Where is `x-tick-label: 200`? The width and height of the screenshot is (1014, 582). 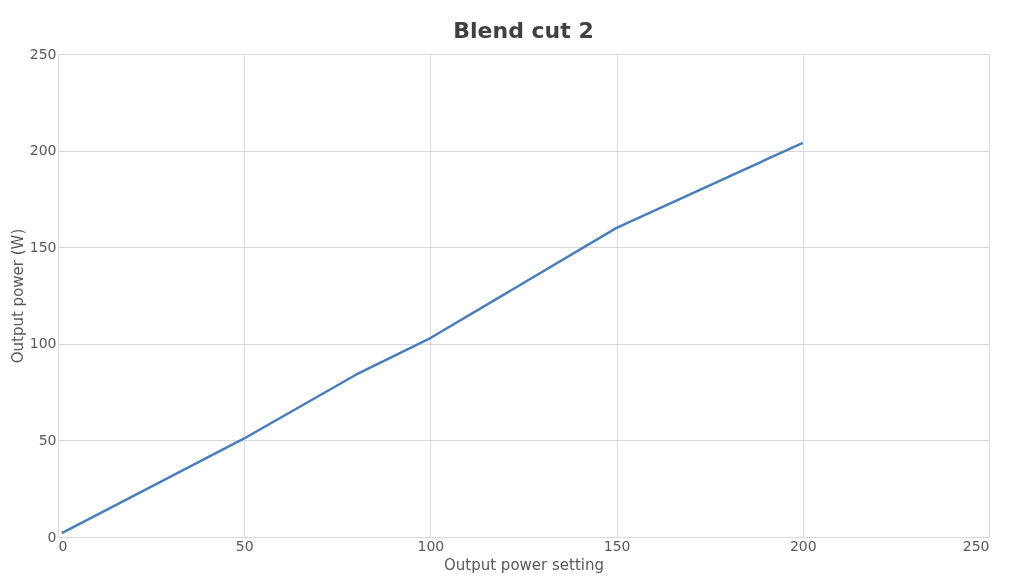
x-tick-label: 200 is located at coordinates (803, 545).